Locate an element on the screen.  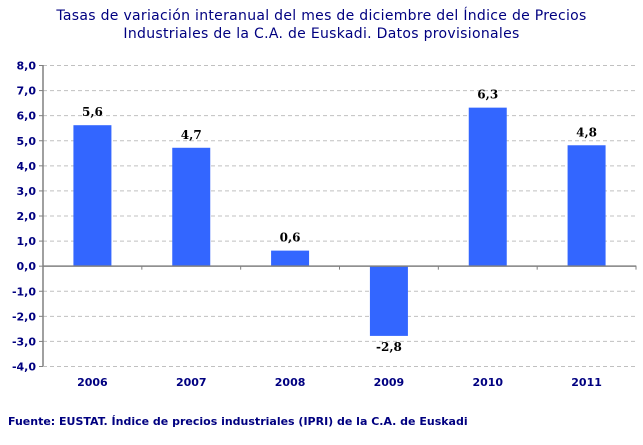
y-tick-label: 2,0 is located at coordinates (27, 216).